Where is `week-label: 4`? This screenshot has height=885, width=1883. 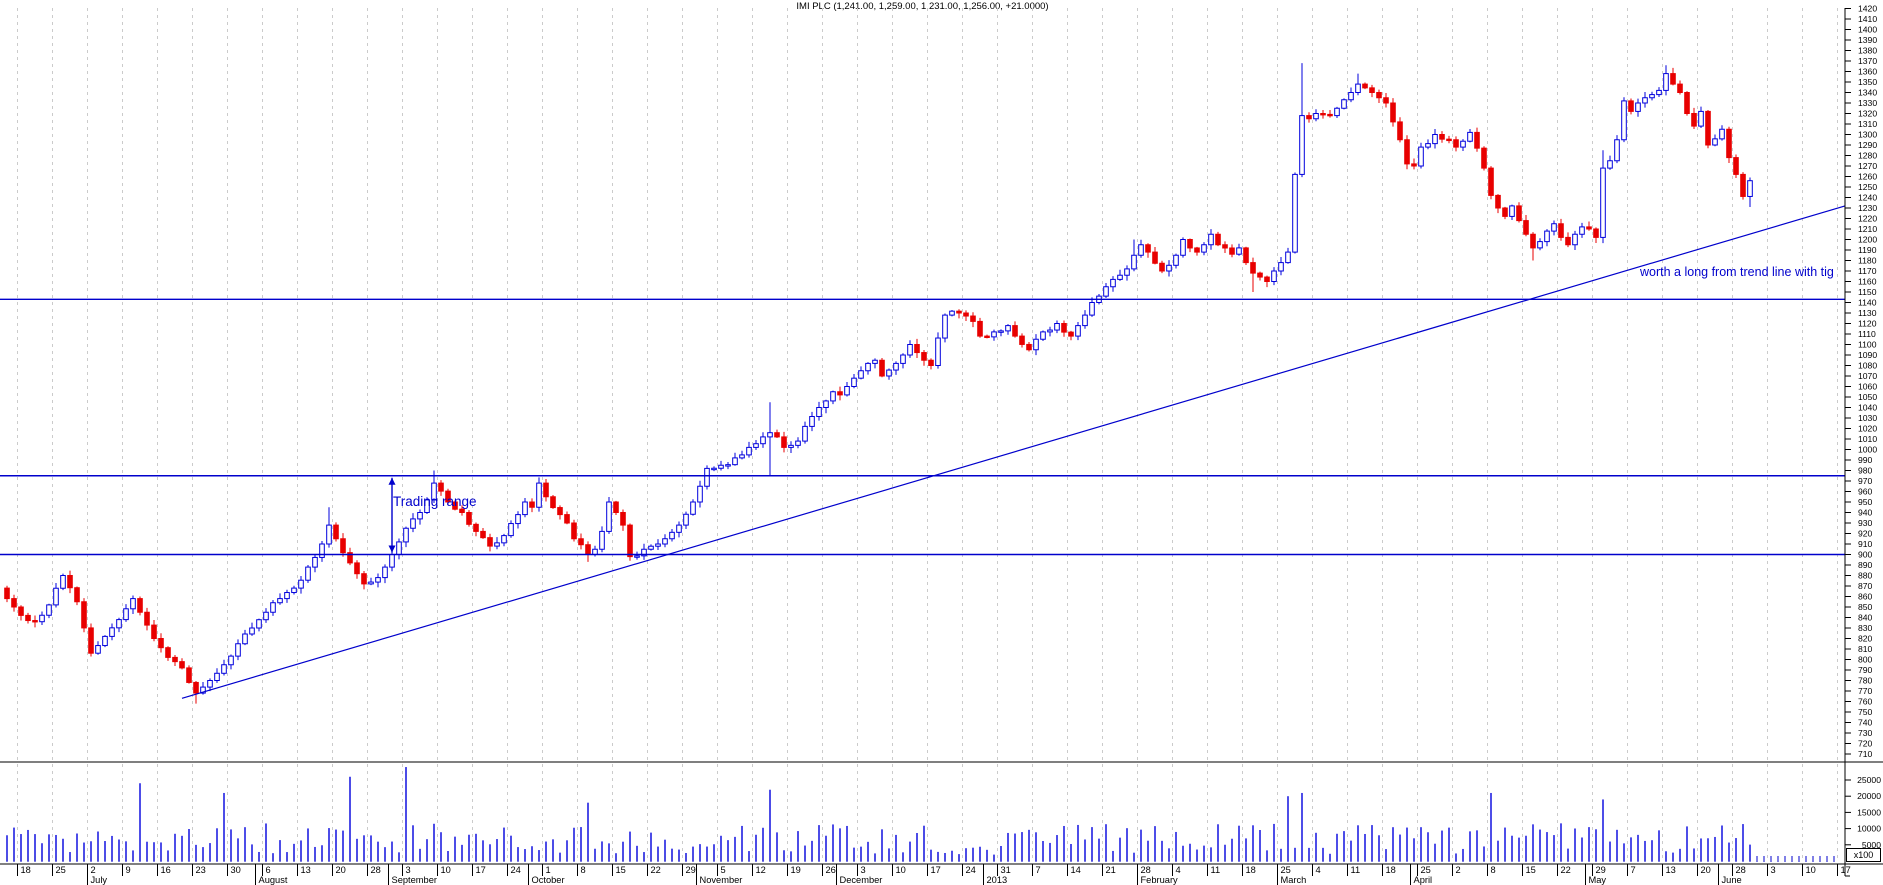
week-label: 4 is located at coordinates (1318, 870).